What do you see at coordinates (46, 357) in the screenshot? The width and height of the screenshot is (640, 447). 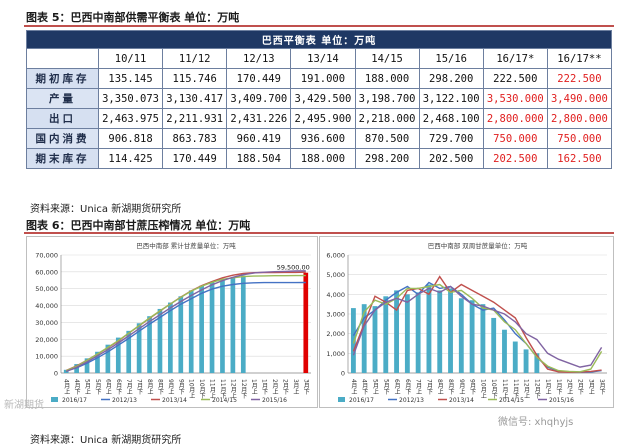 I see `y-tick-label: 10,000` at bounding box center [46, 357].